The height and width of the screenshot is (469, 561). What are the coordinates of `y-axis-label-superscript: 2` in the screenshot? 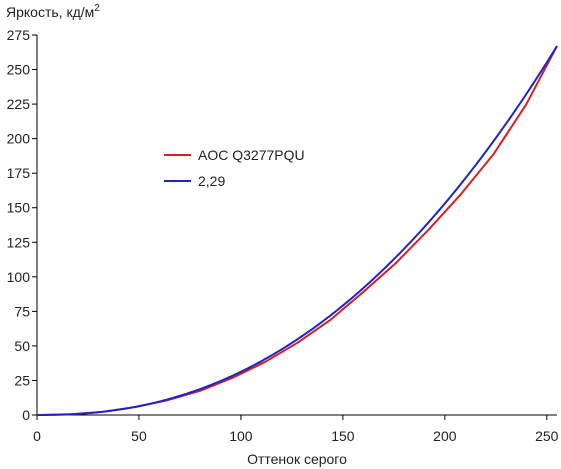 It's located at (97, 8).